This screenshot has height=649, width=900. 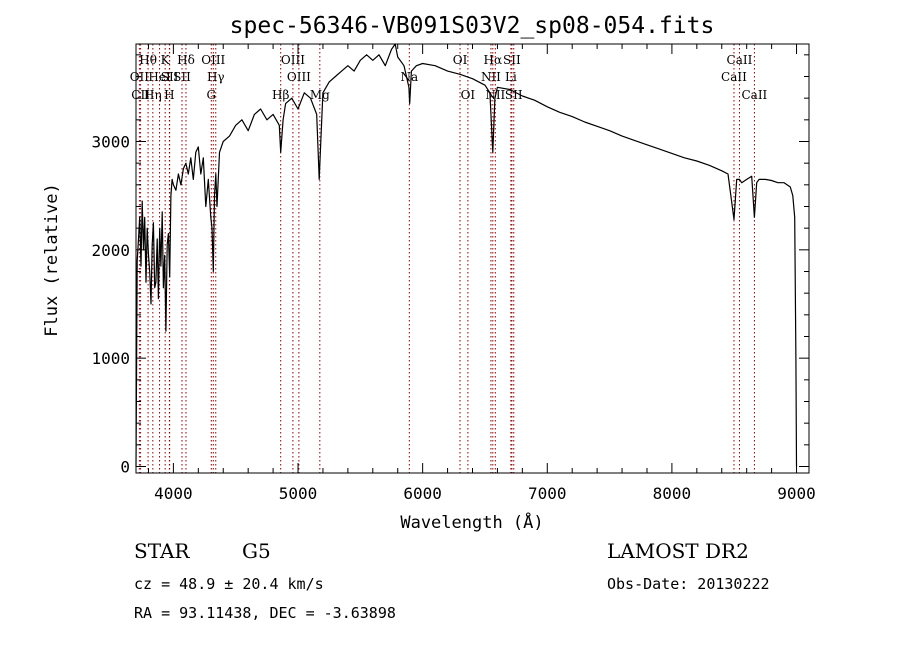 I want to click on line-label-13: Hβ, so click(x=280, y=95).